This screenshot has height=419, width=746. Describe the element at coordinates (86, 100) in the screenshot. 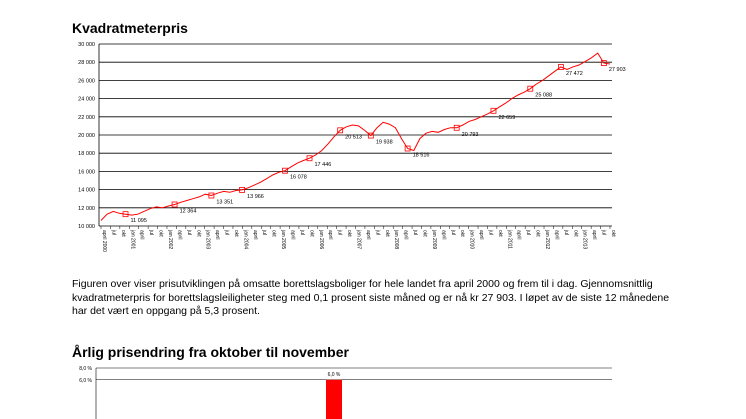

I see `y-tick-label: 24 000` at that location.